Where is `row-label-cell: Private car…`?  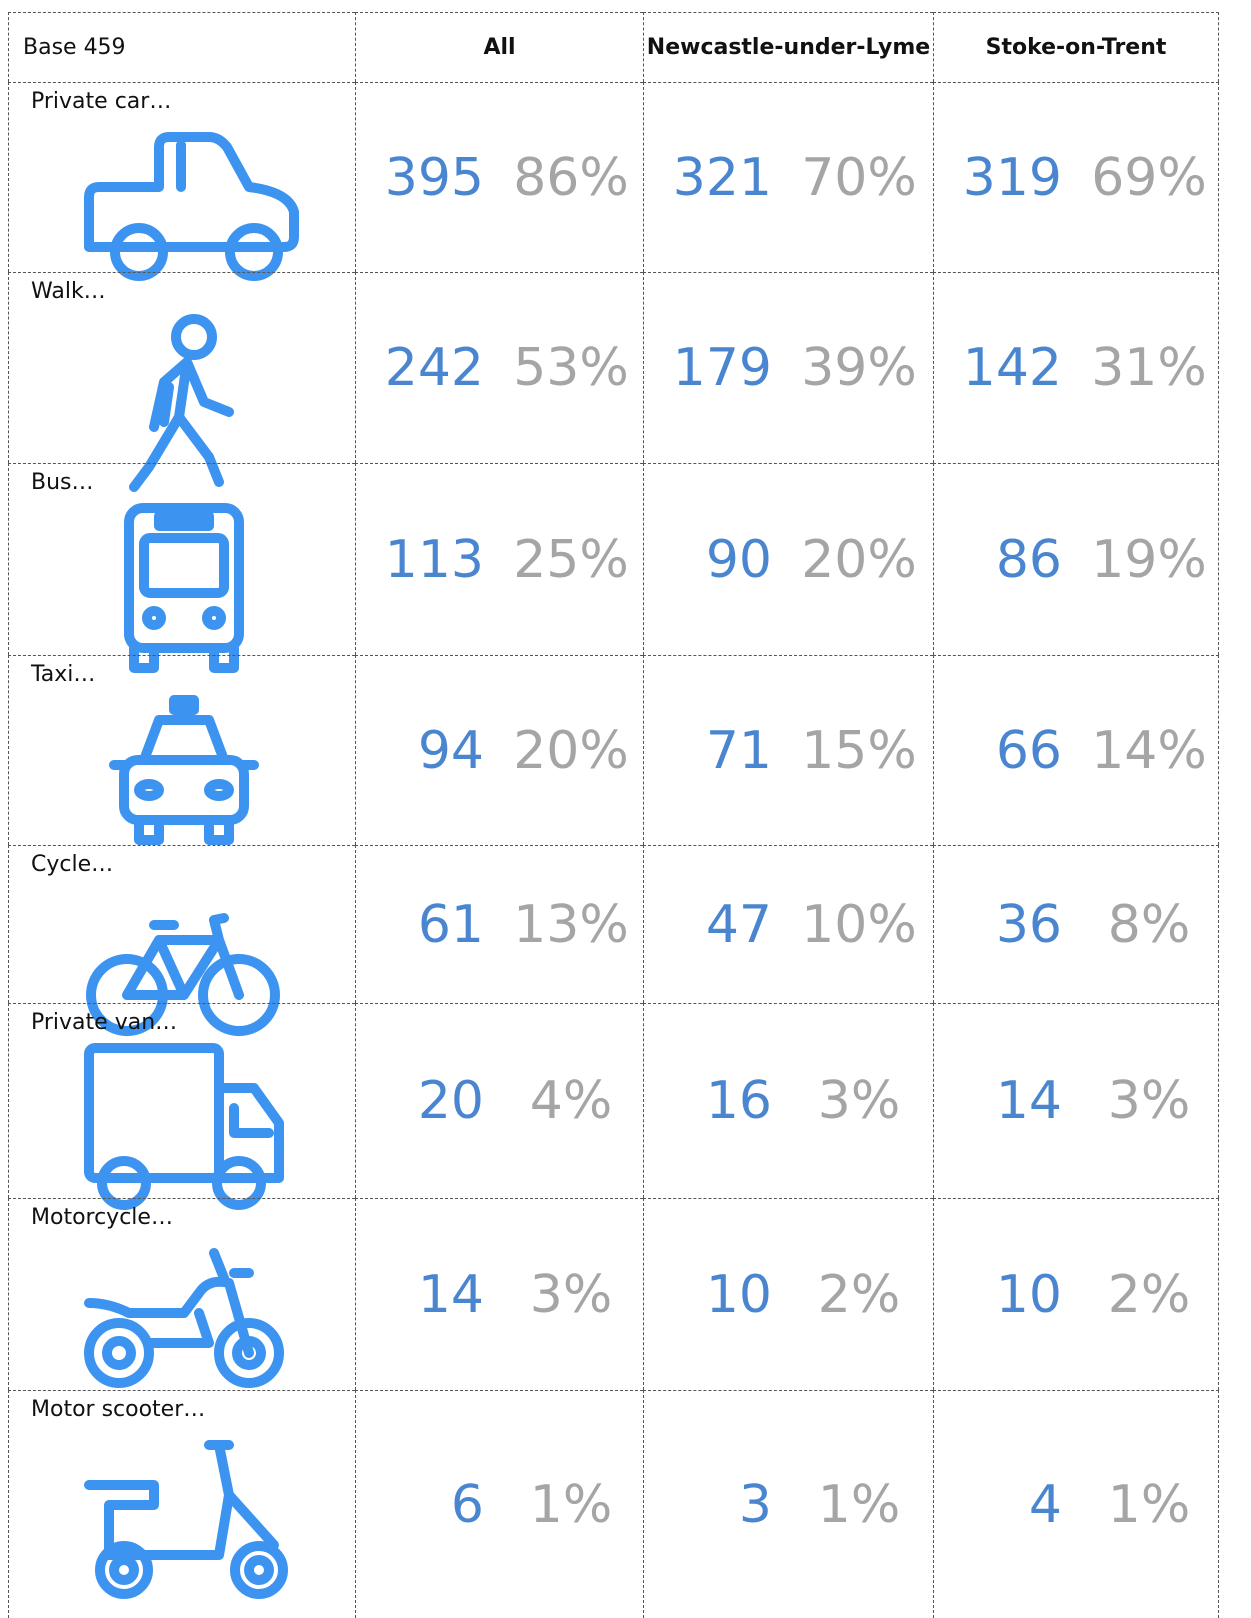 row-label-cell: Private car… is located at coordinates (181, 181).